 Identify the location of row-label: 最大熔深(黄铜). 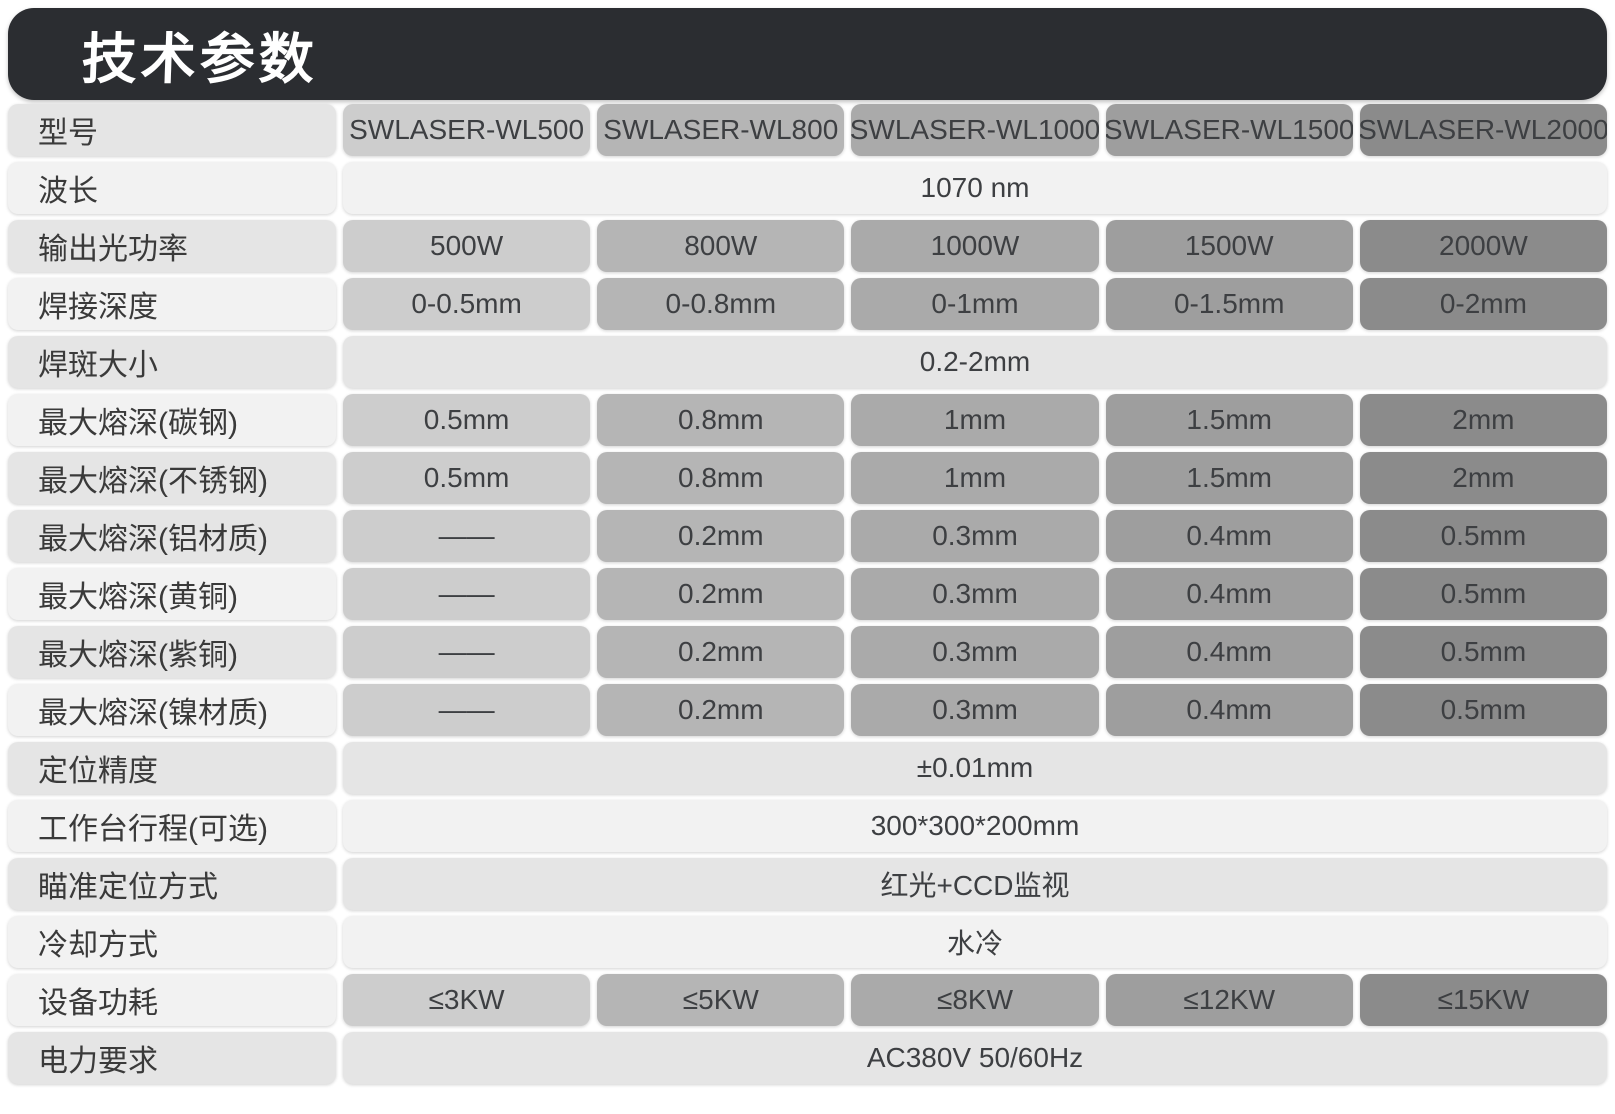
(172, 594).